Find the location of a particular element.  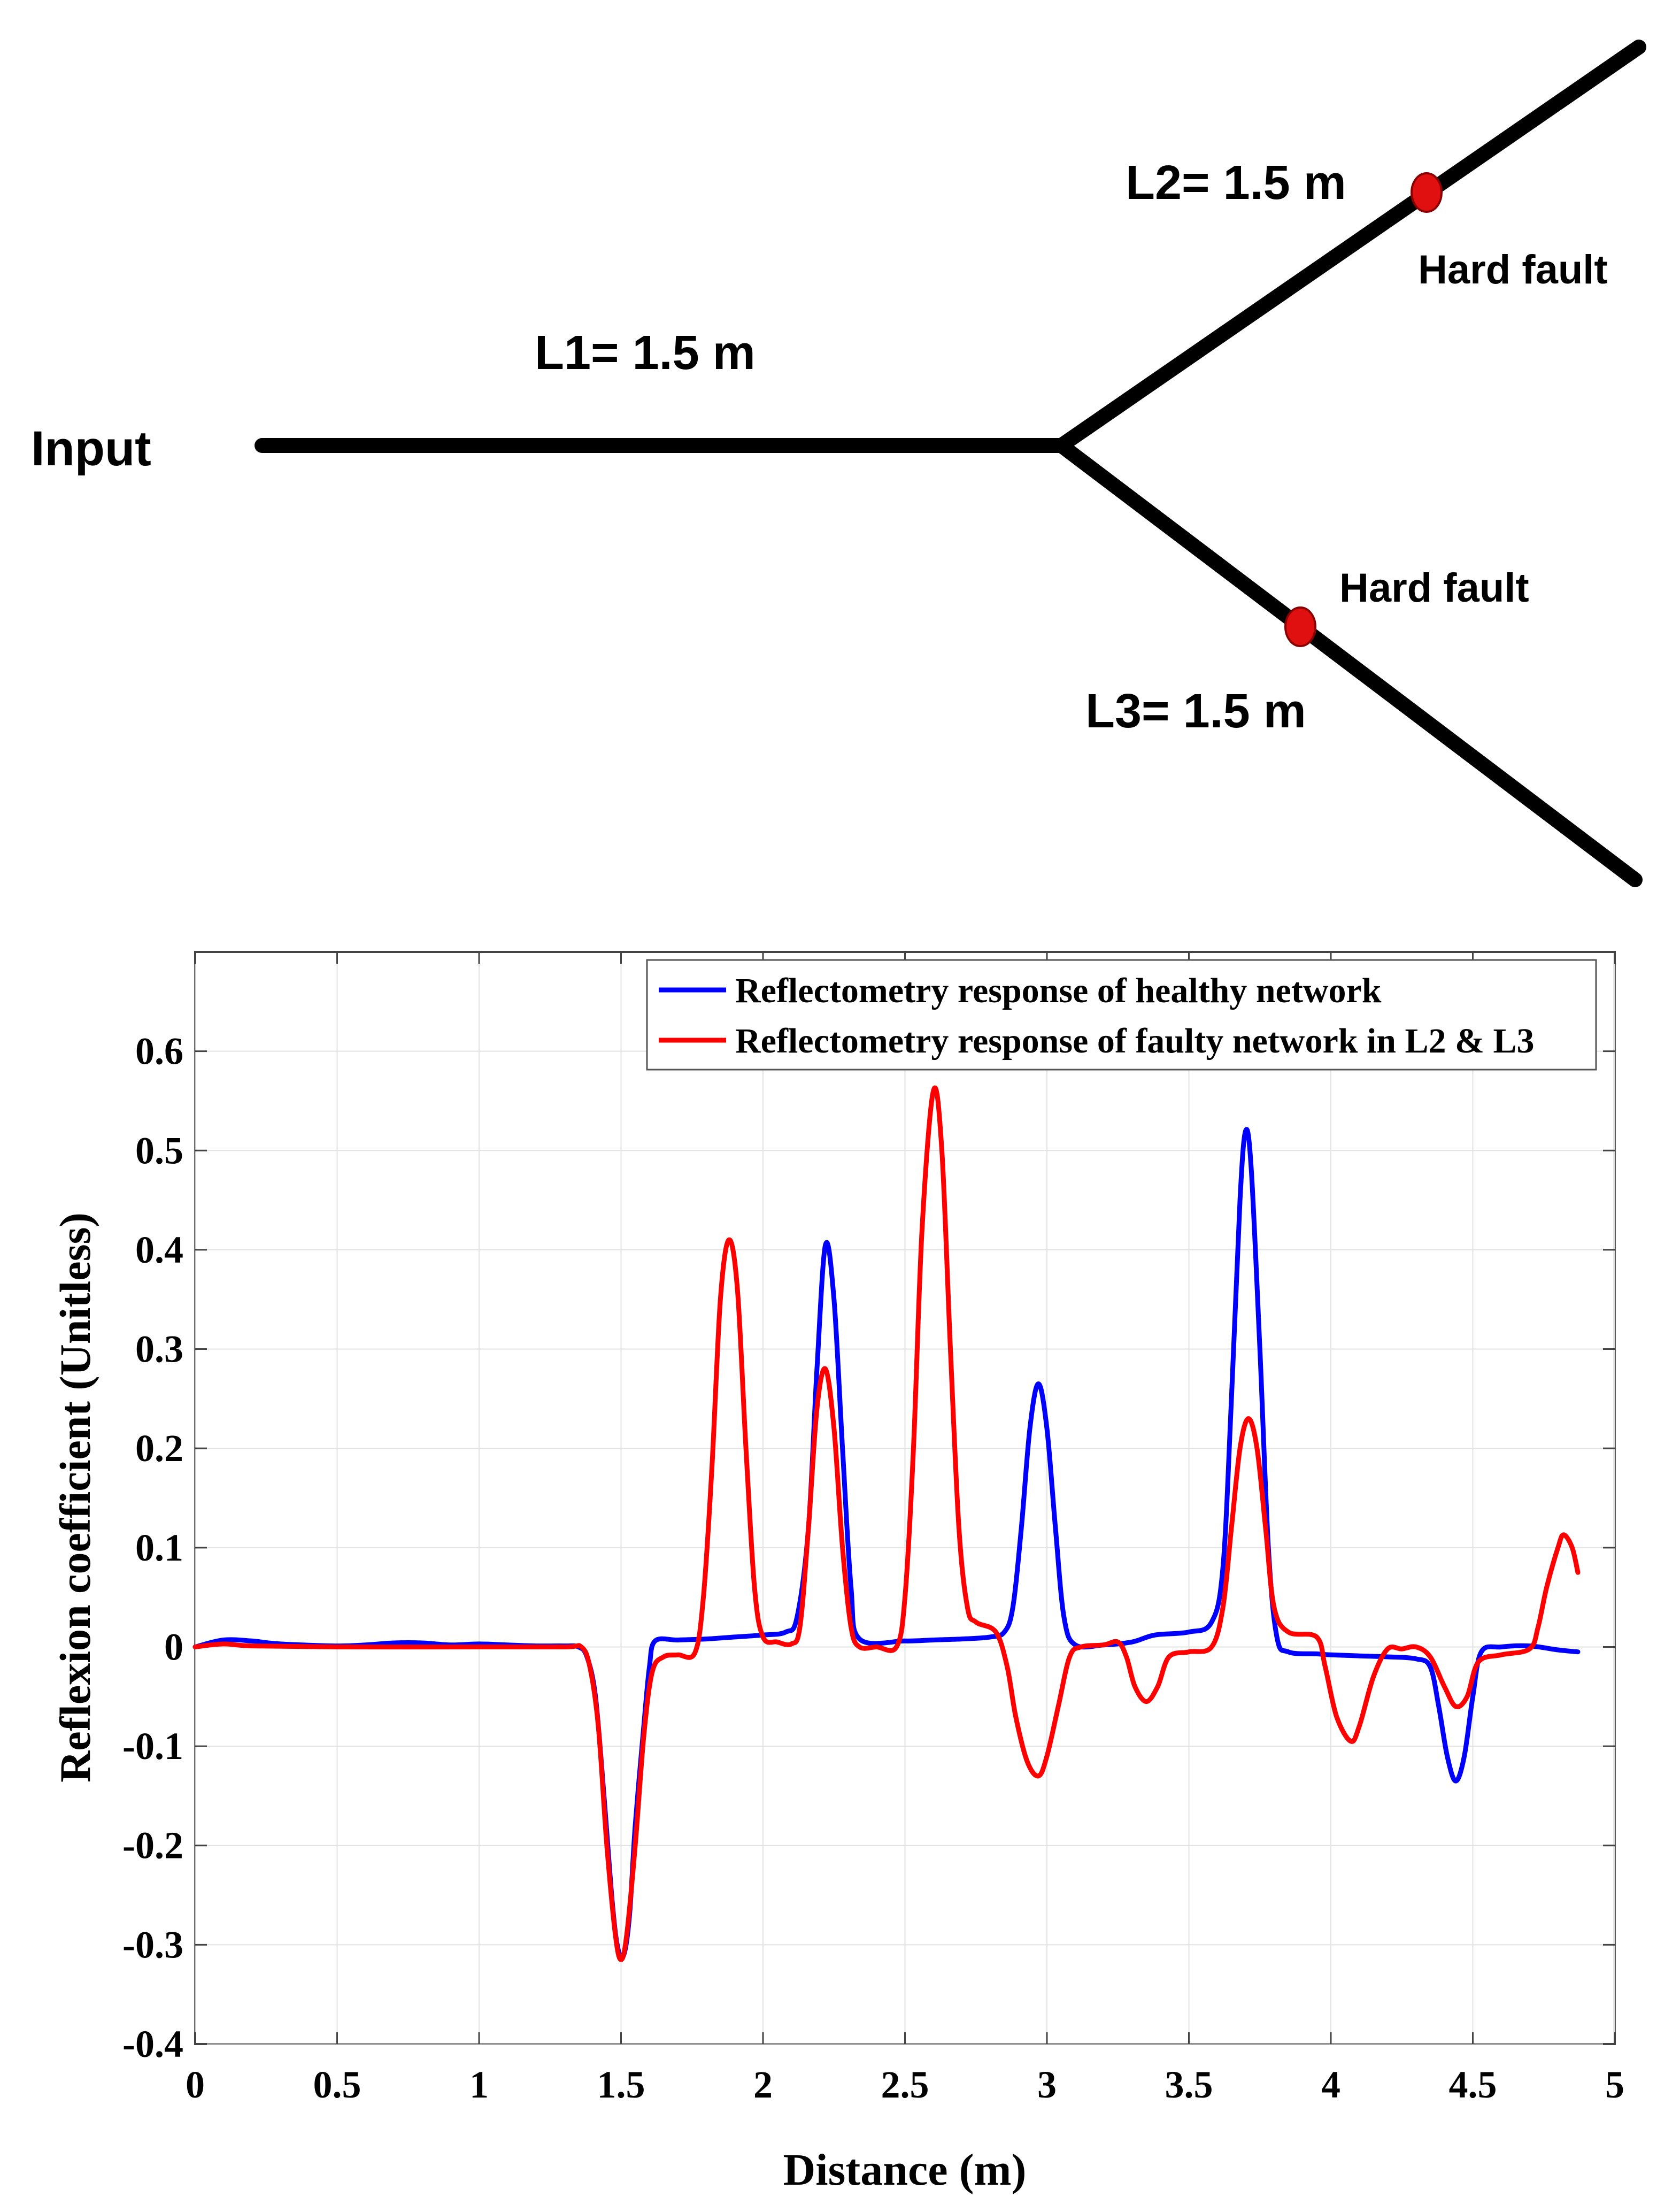

y-tick-label: -0.1 is located at coordinates (152, 1746).